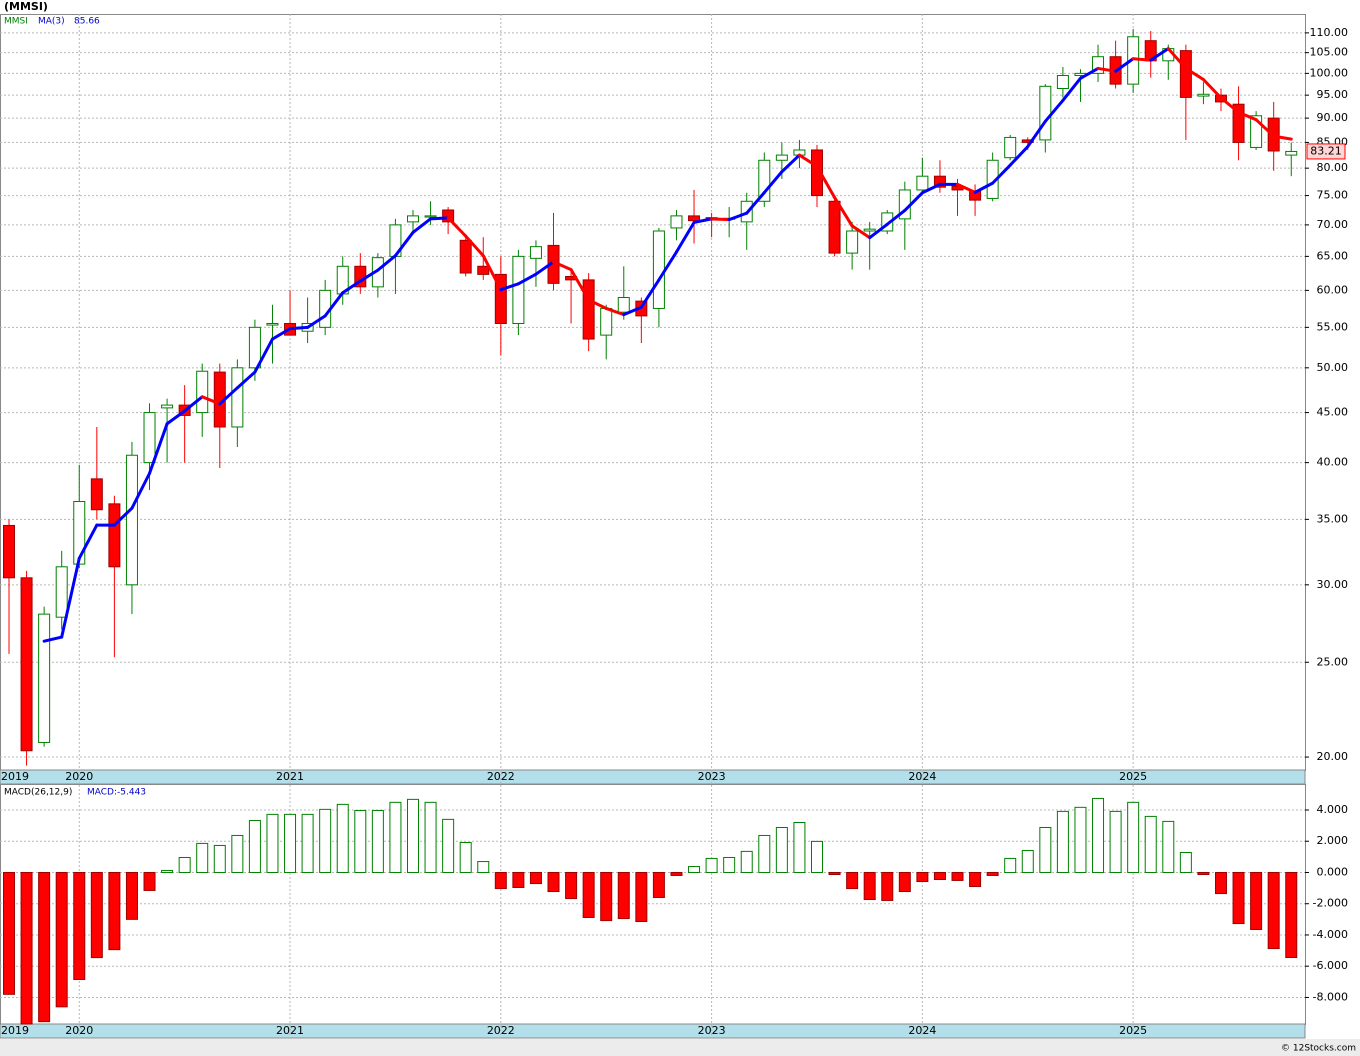 The width and height of the screenshot is (1360, 1056). I want to click on x-tick-label: 2024, so click(922, 1030).